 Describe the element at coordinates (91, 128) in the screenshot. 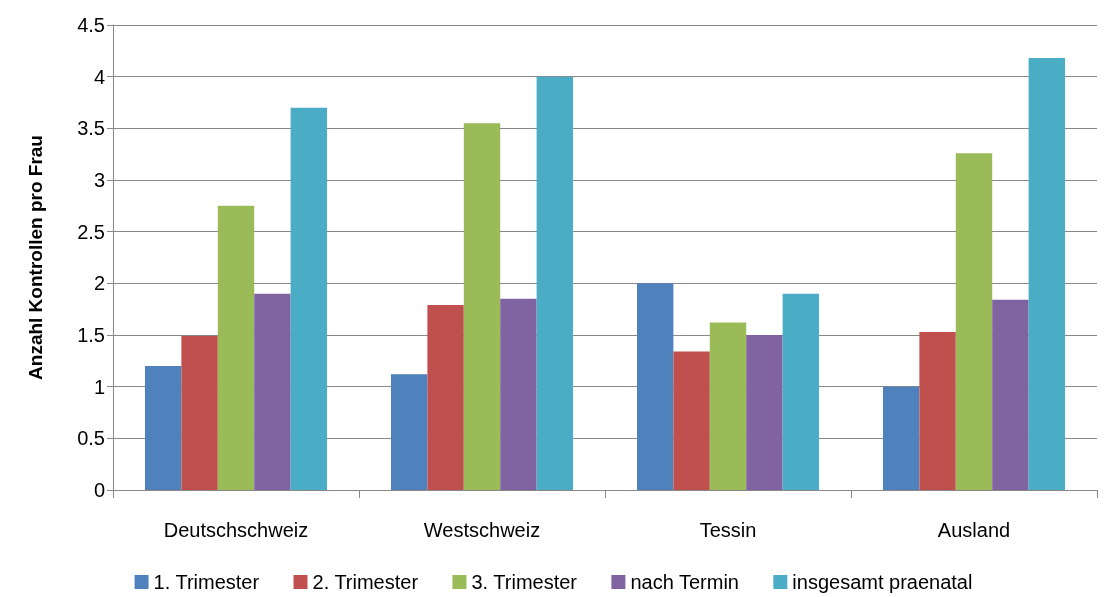

I see `y-tick-label: 3.5` at that location.